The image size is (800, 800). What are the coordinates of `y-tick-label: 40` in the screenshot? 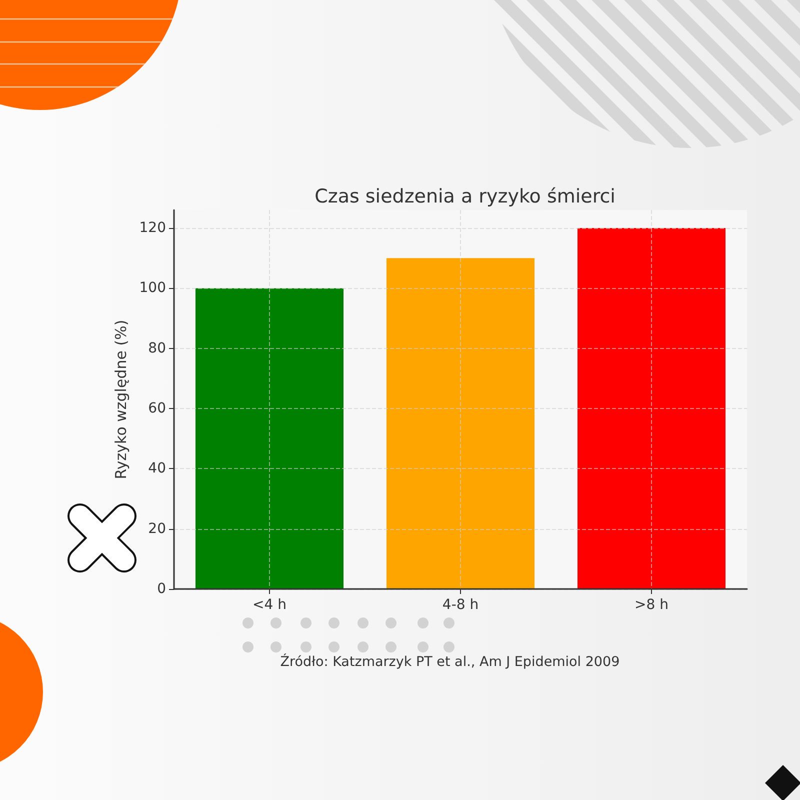 It's located at (157, 468).